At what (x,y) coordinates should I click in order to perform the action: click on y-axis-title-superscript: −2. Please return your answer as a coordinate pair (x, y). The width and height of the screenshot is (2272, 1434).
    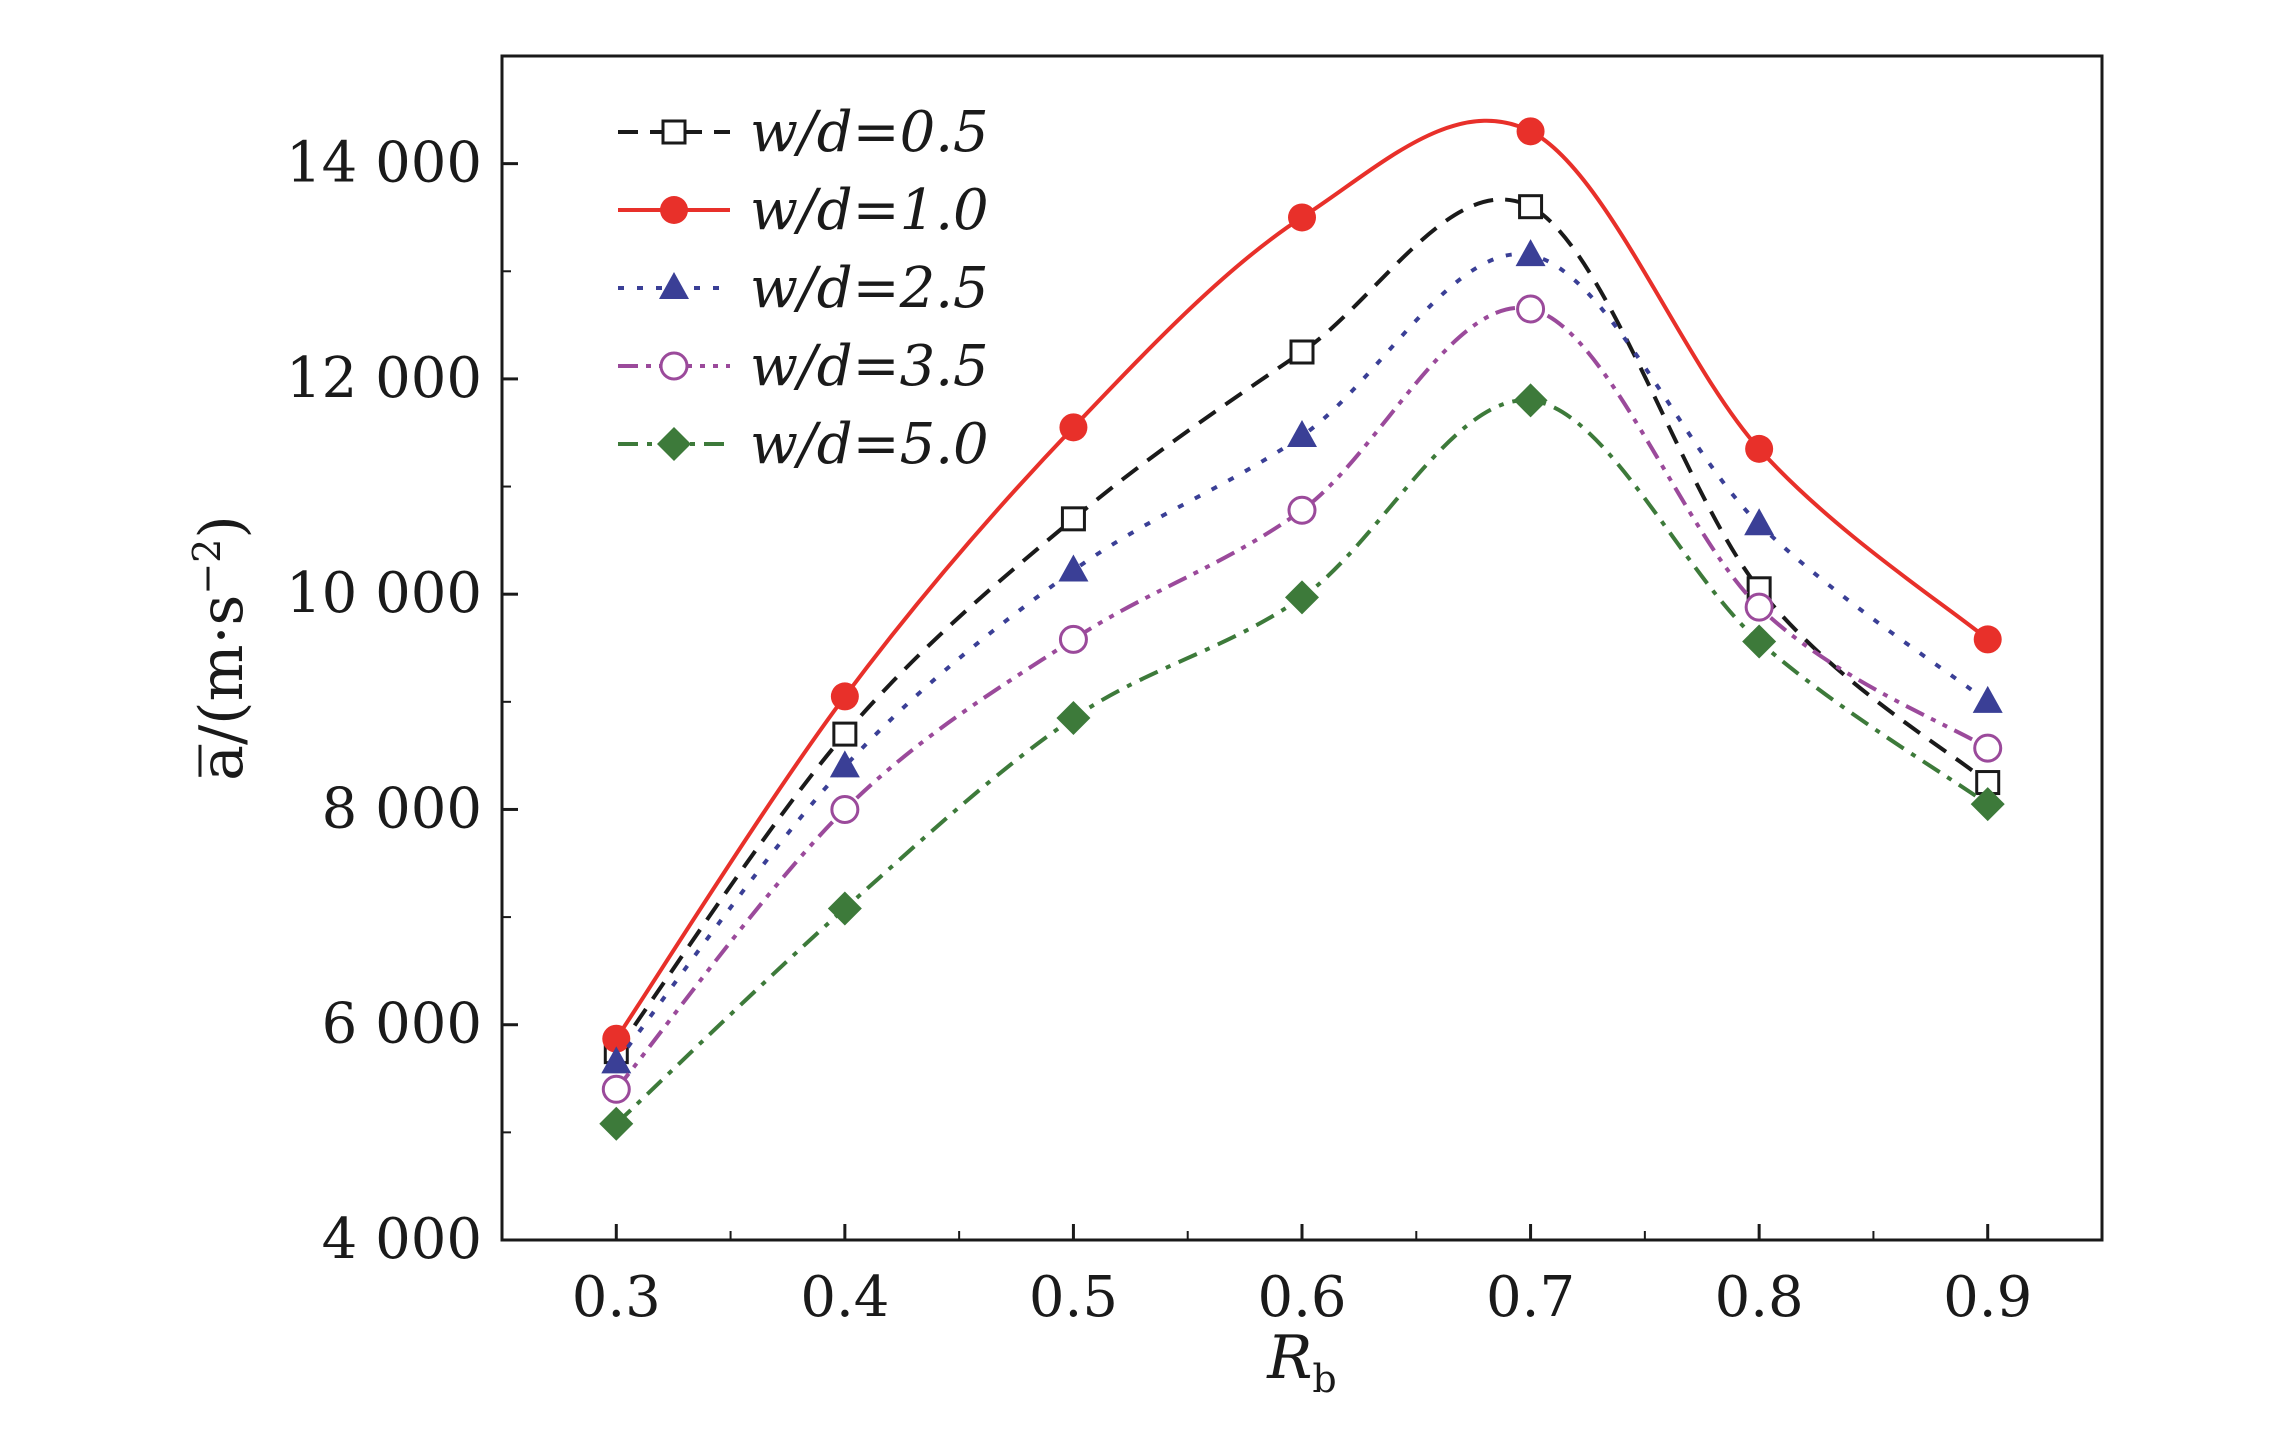
    Looking at the image, I should click on (207, 567).